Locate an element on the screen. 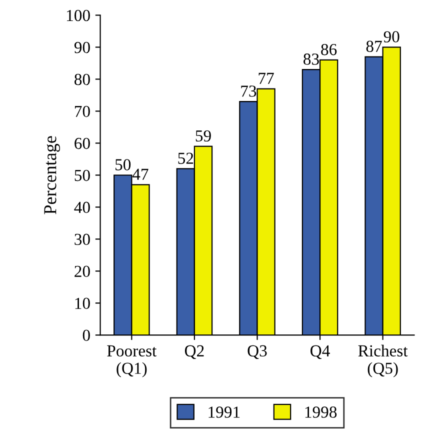  data-label: 47 is located at coordinates (140, 174).